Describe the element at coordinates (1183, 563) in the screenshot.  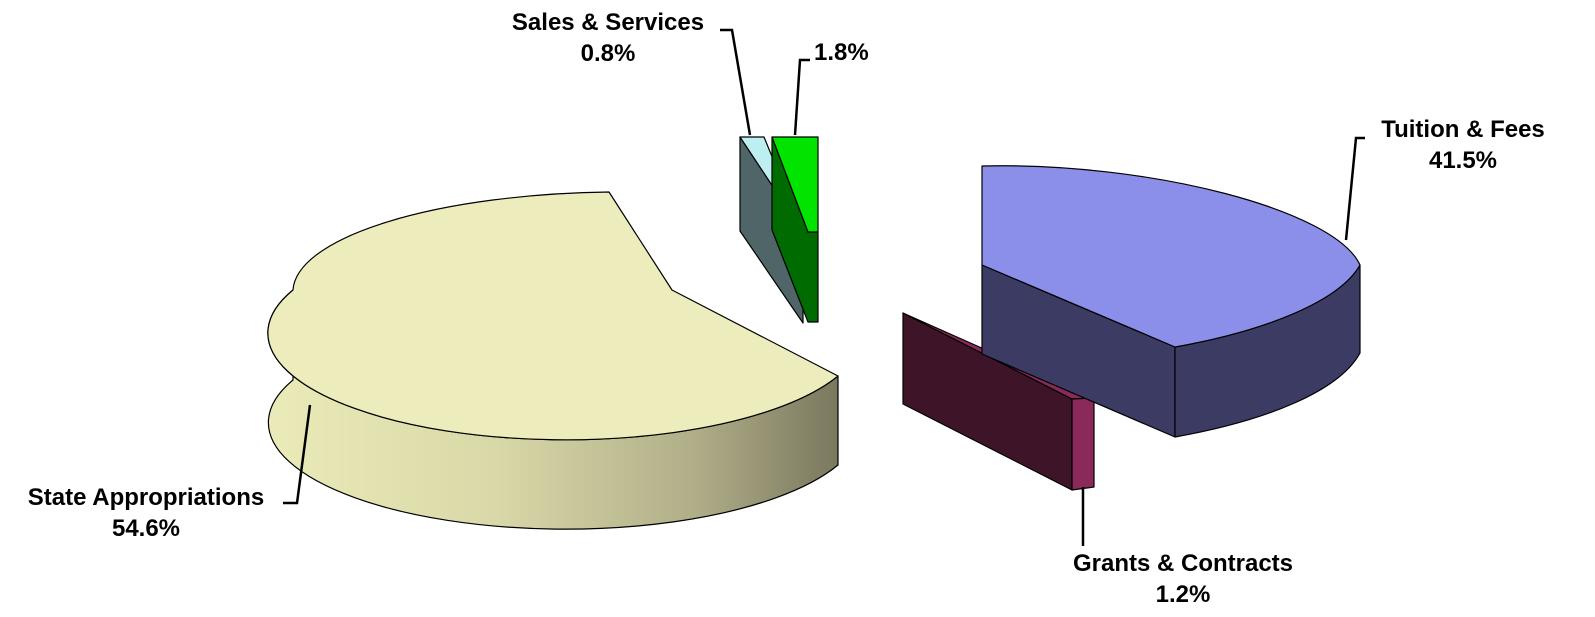
I see `label-grants-contracts-name: Grants & Contracts` at that location.